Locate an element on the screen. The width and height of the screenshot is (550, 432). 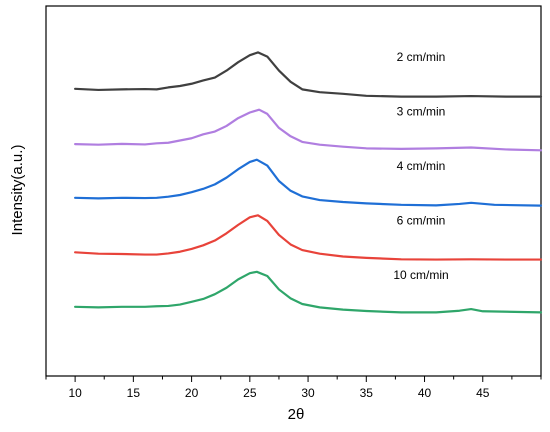
x-tick-label: 15 is located at coordinates (134, 393).